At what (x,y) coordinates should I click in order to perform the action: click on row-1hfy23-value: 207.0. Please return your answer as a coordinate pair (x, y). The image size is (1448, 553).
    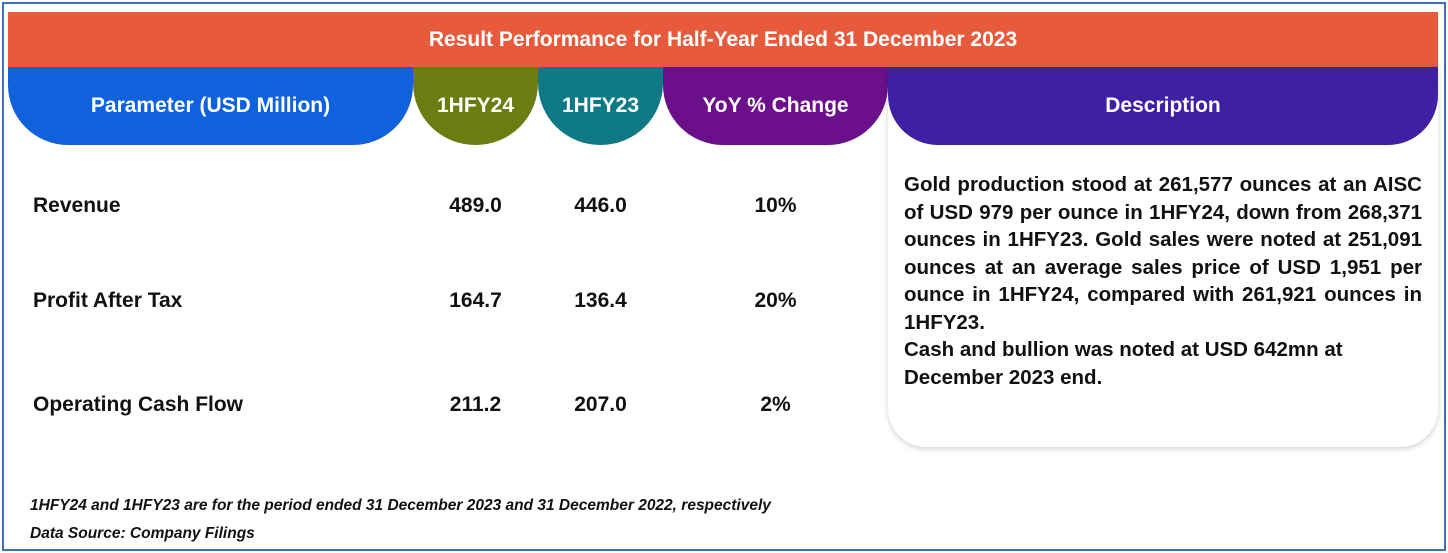
    Looking at the image, I should click on (600, 404).